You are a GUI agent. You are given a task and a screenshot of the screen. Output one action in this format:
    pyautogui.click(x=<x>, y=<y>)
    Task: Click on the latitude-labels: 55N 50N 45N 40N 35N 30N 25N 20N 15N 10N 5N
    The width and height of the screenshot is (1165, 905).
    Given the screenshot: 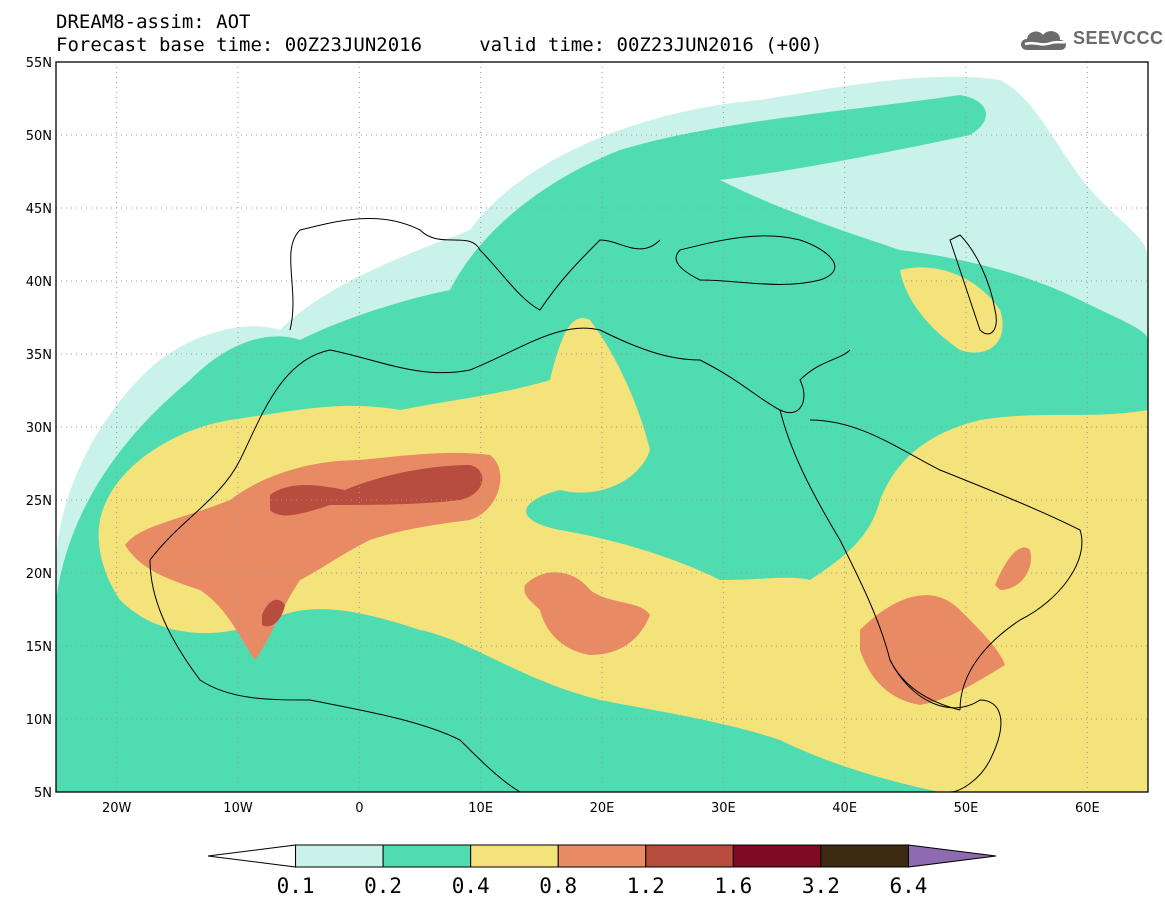 What is the action you would take?
    pyautogui.click(x=39, y=428)
    